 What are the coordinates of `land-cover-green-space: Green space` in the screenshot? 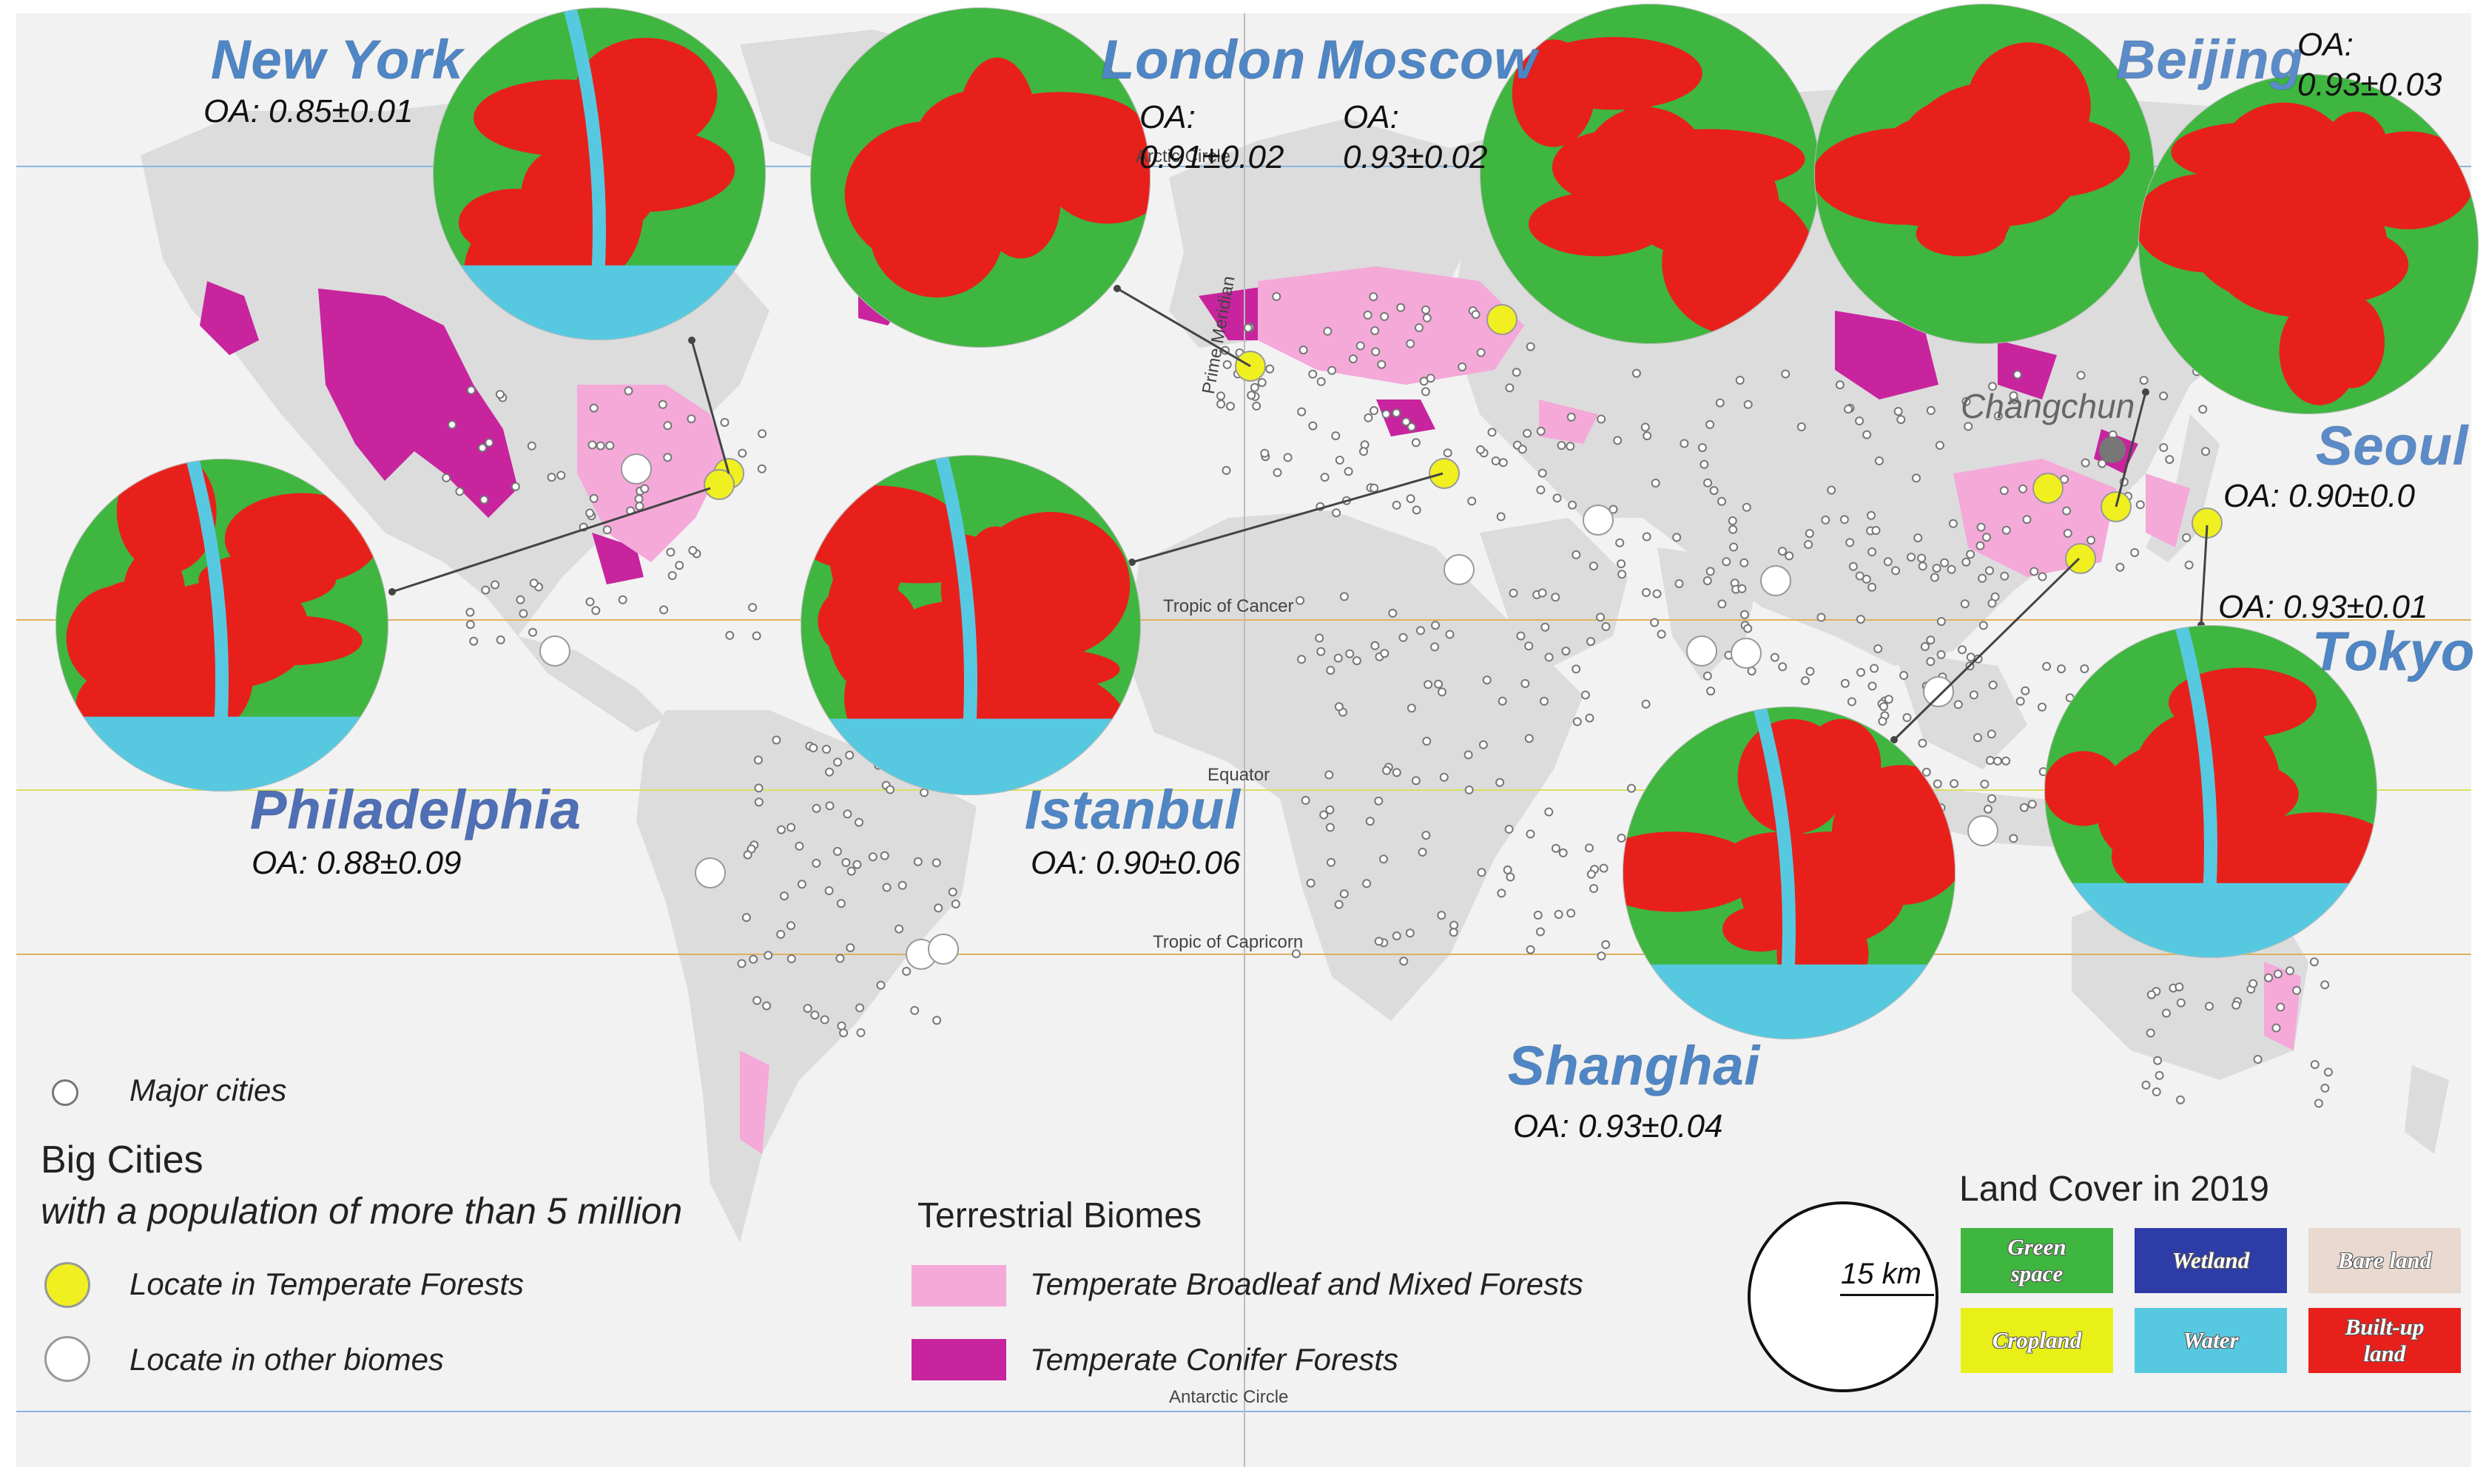 It's located at (2037, 1260).